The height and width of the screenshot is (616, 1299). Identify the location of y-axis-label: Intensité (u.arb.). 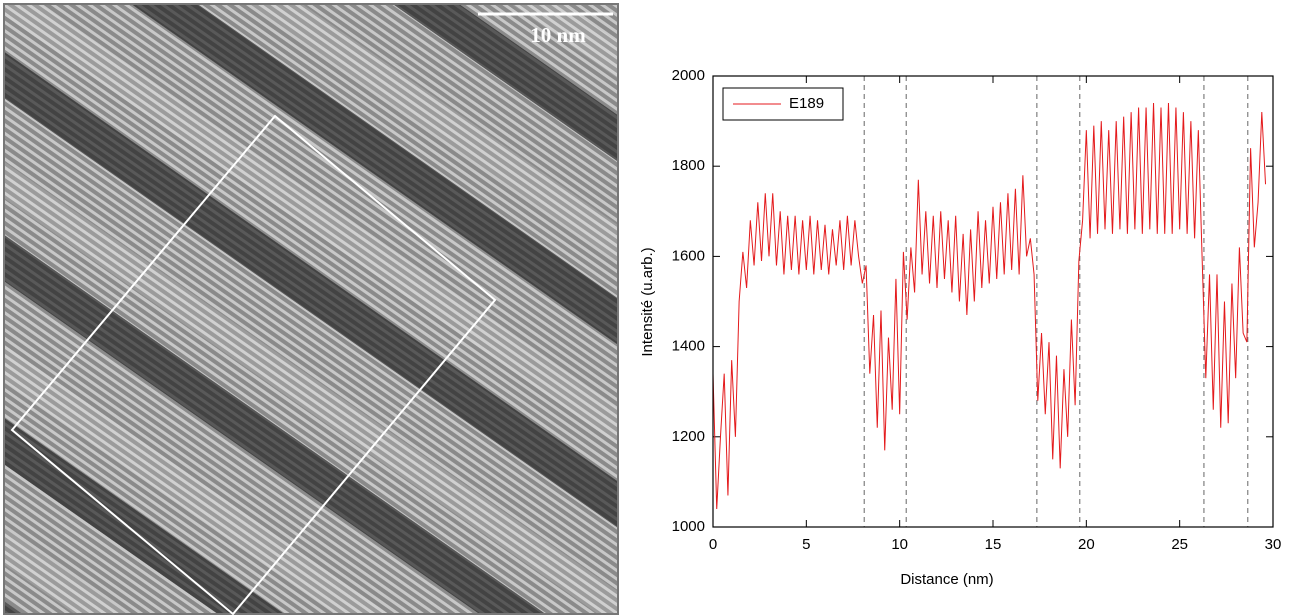
(647, 301).